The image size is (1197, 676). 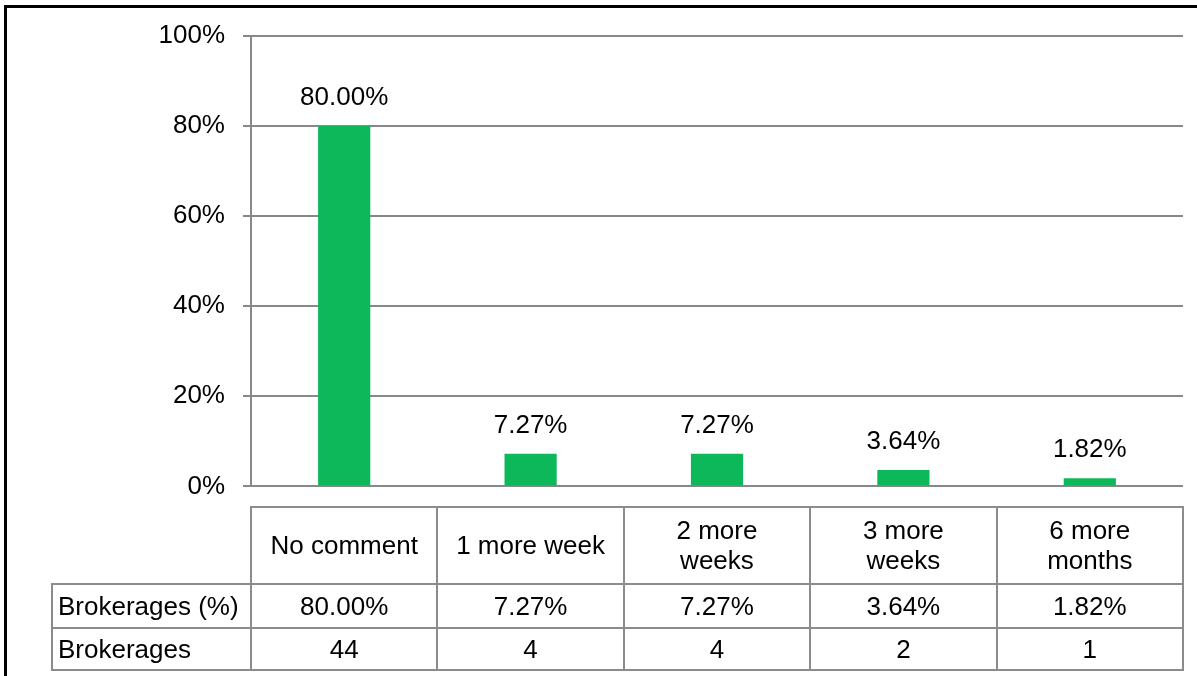 I want to click on y-tick-label: 40%, so click(x=198, y=304).